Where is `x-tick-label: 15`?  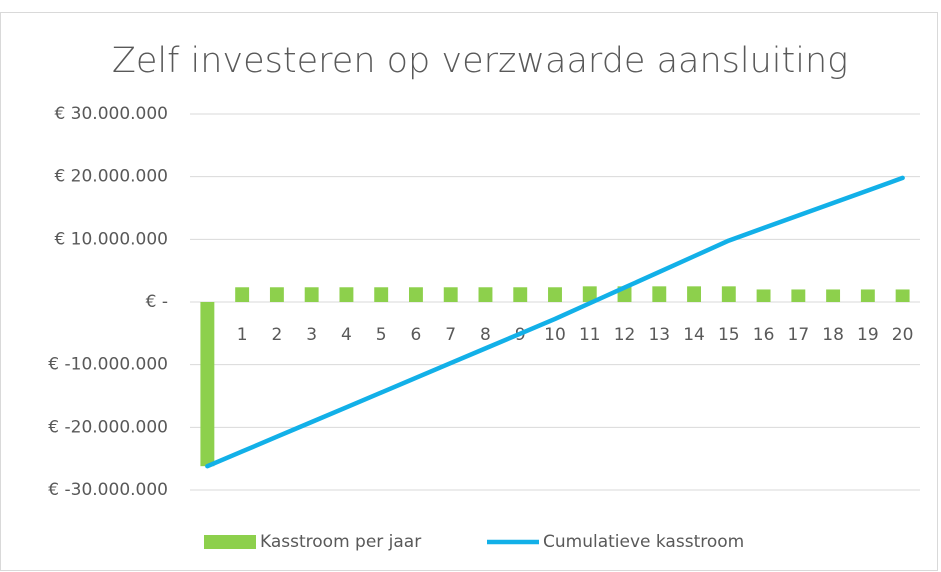 x-tick-label: 15 is located at coordinates (729, 335).